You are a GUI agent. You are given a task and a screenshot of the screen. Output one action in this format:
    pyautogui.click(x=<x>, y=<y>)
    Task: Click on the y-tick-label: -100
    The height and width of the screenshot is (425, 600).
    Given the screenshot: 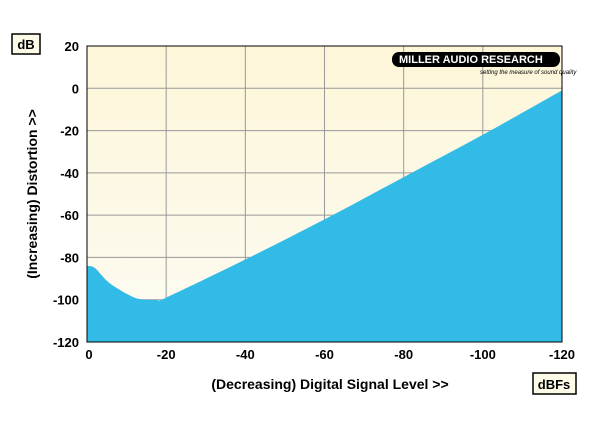 What is the action you would take?
    pyautogui.click(x=66, y=300)
    